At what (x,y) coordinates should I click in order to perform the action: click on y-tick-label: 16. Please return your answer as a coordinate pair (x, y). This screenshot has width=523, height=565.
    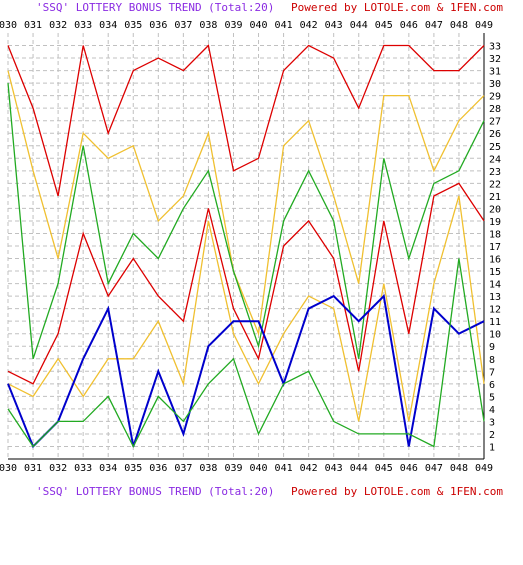
    Looking at the image, I should click on (495, 260).